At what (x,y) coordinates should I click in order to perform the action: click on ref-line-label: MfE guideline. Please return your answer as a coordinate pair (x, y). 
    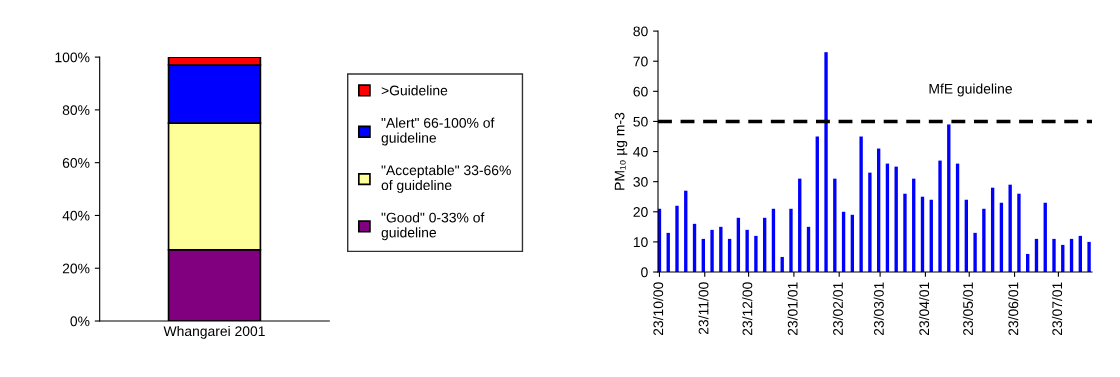
    Looking at the image, I should click on (970, 90).